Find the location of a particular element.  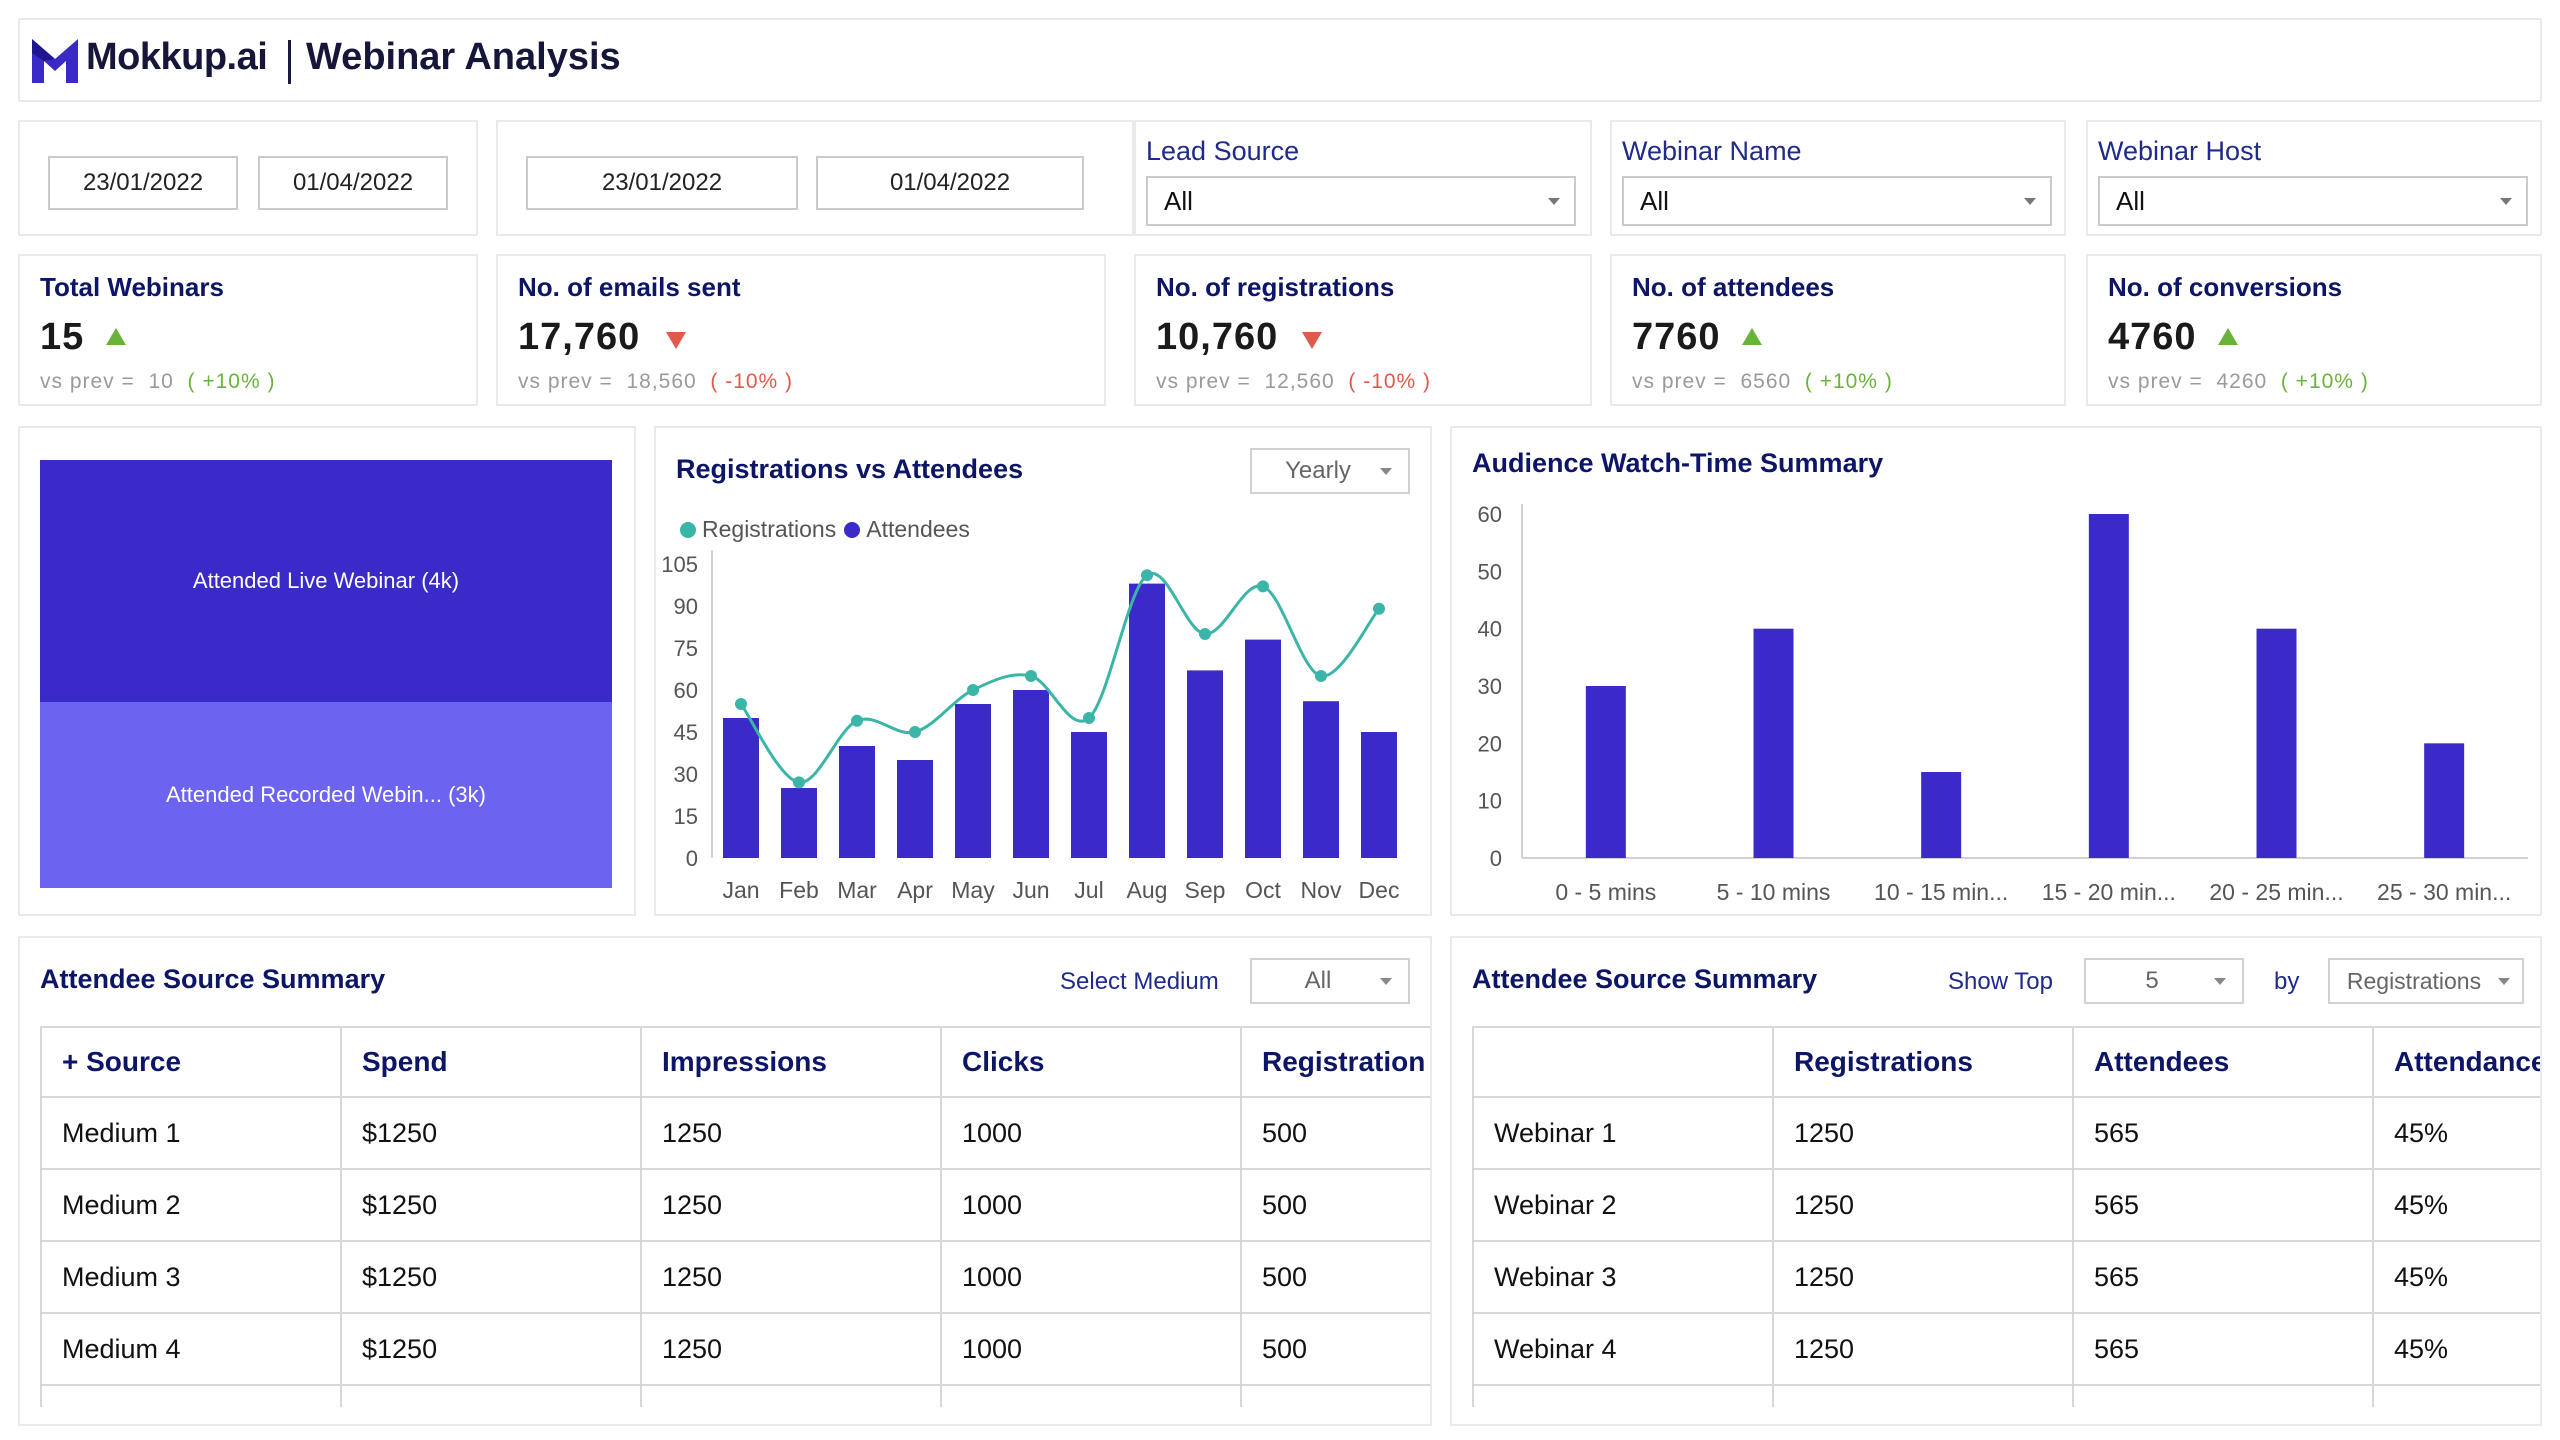

show-top-label: Show Top is located at coordinates (2000, 981).